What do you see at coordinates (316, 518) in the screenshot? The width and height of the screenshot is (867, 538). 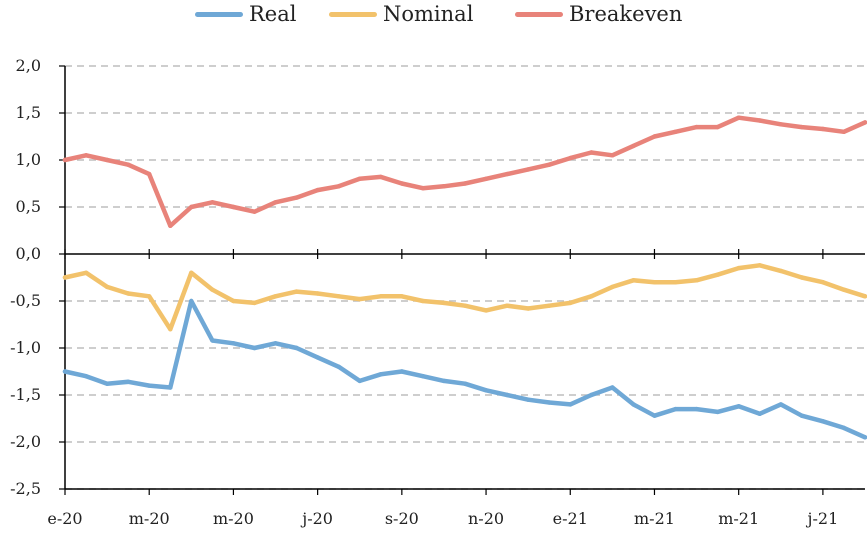 I see `x-tick-label: j-20` at bounding box center [316, 518].